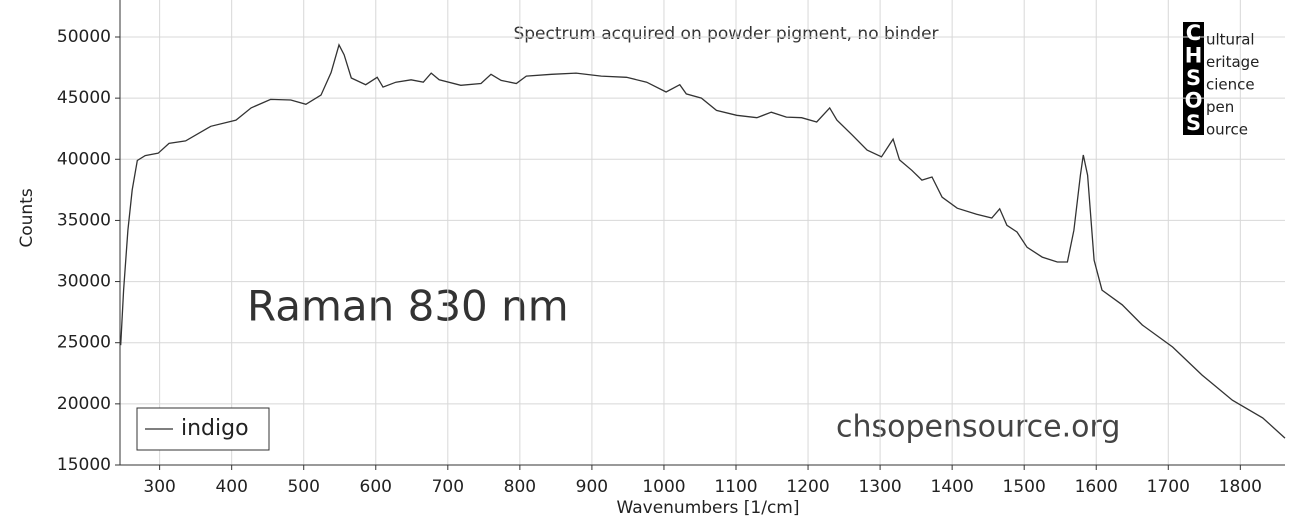 This screenshot has width=1293, height=524. Describe the element at coordinates (376, 487) in the screenshot. I see `x-tick-label: 600` at that location.